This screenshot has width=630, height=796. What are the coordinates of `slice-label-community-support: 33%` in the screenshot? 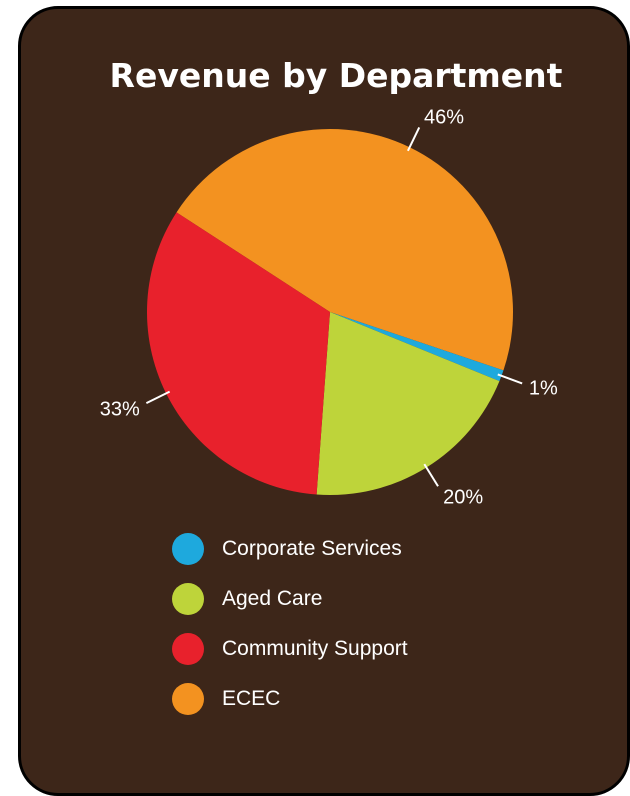 It's located at (120, 409).